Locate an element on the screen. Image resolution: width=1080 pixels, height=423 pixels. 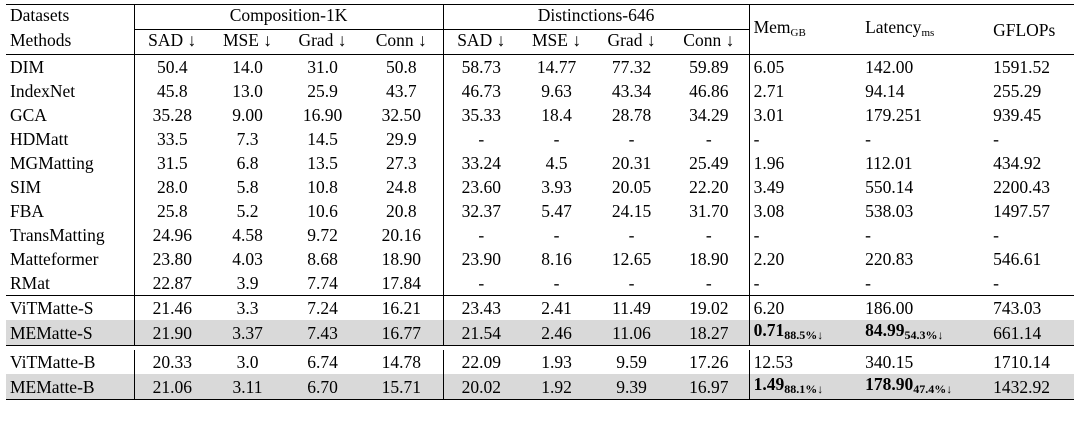
method-name: TransMatting is located at coordinates (57, 235).